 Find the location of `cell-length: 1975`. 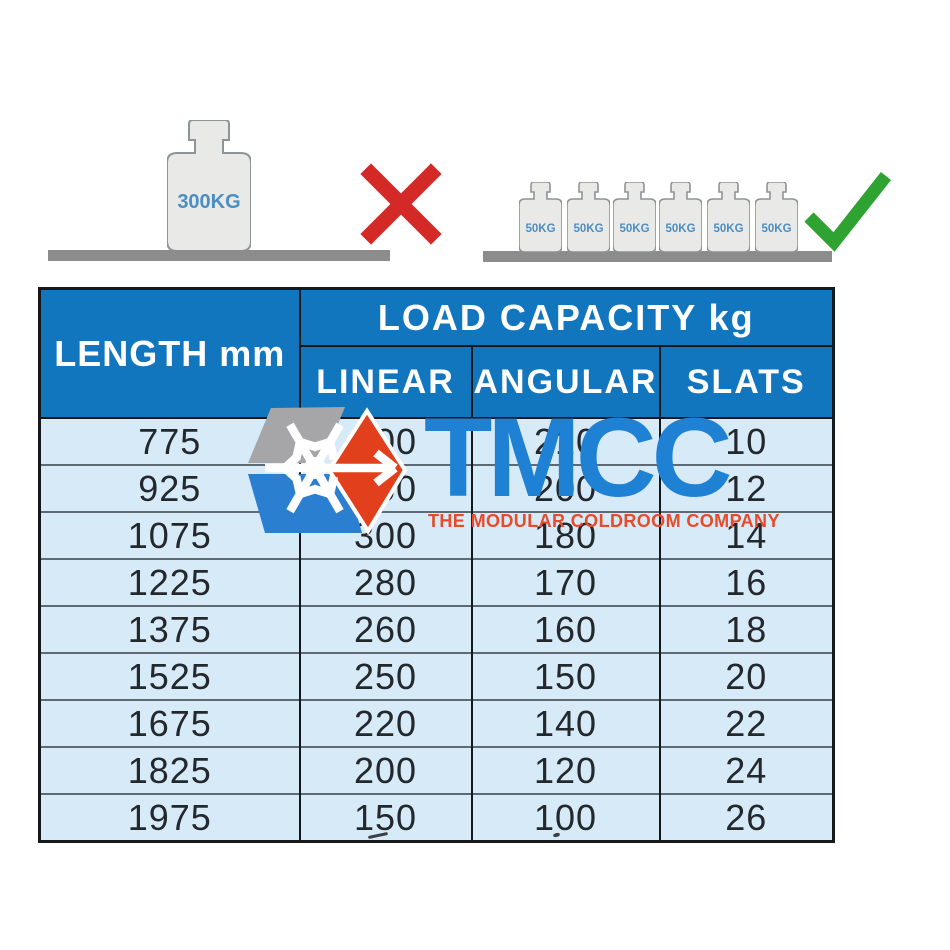

cell-length: 1975 is located at coordinates (169, 817).